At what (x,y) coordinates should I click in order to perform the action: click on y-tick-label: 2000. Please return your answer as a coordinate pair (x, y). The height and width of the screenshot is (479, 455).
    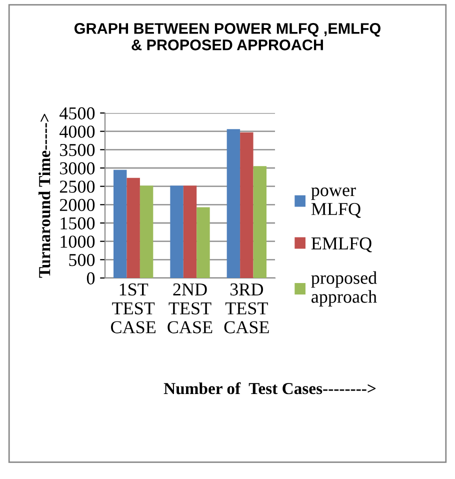
    Looking at the image, I should click on (77, 205).